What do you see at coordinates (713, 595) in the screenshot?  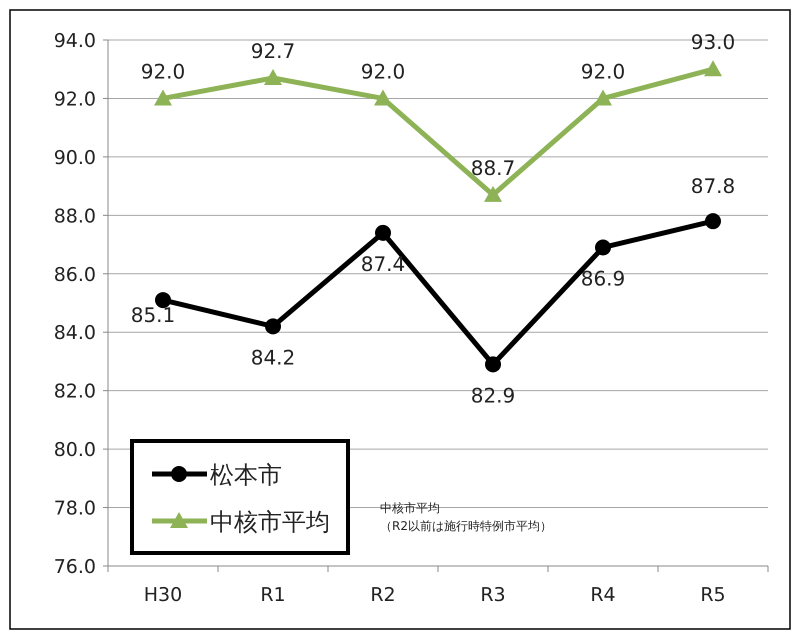 I see `x-tick-label: R5` at bounding box center [713, 595].